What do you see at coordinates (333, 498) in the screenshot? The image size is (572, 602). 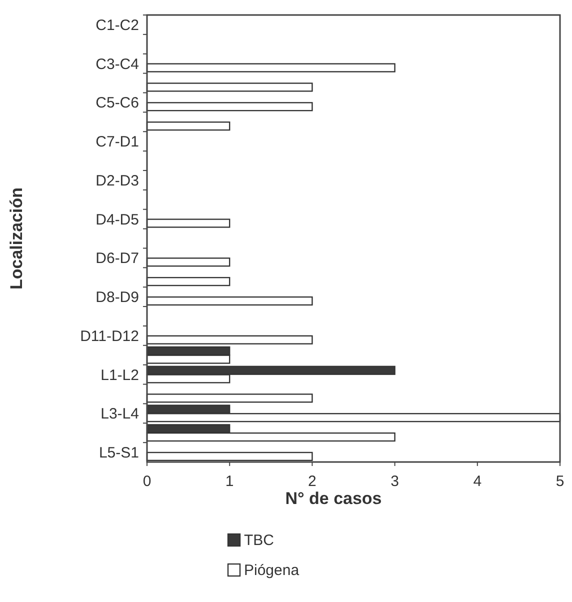 I see `x-axis-title: N° de casos` at bounding box center [333, 498].